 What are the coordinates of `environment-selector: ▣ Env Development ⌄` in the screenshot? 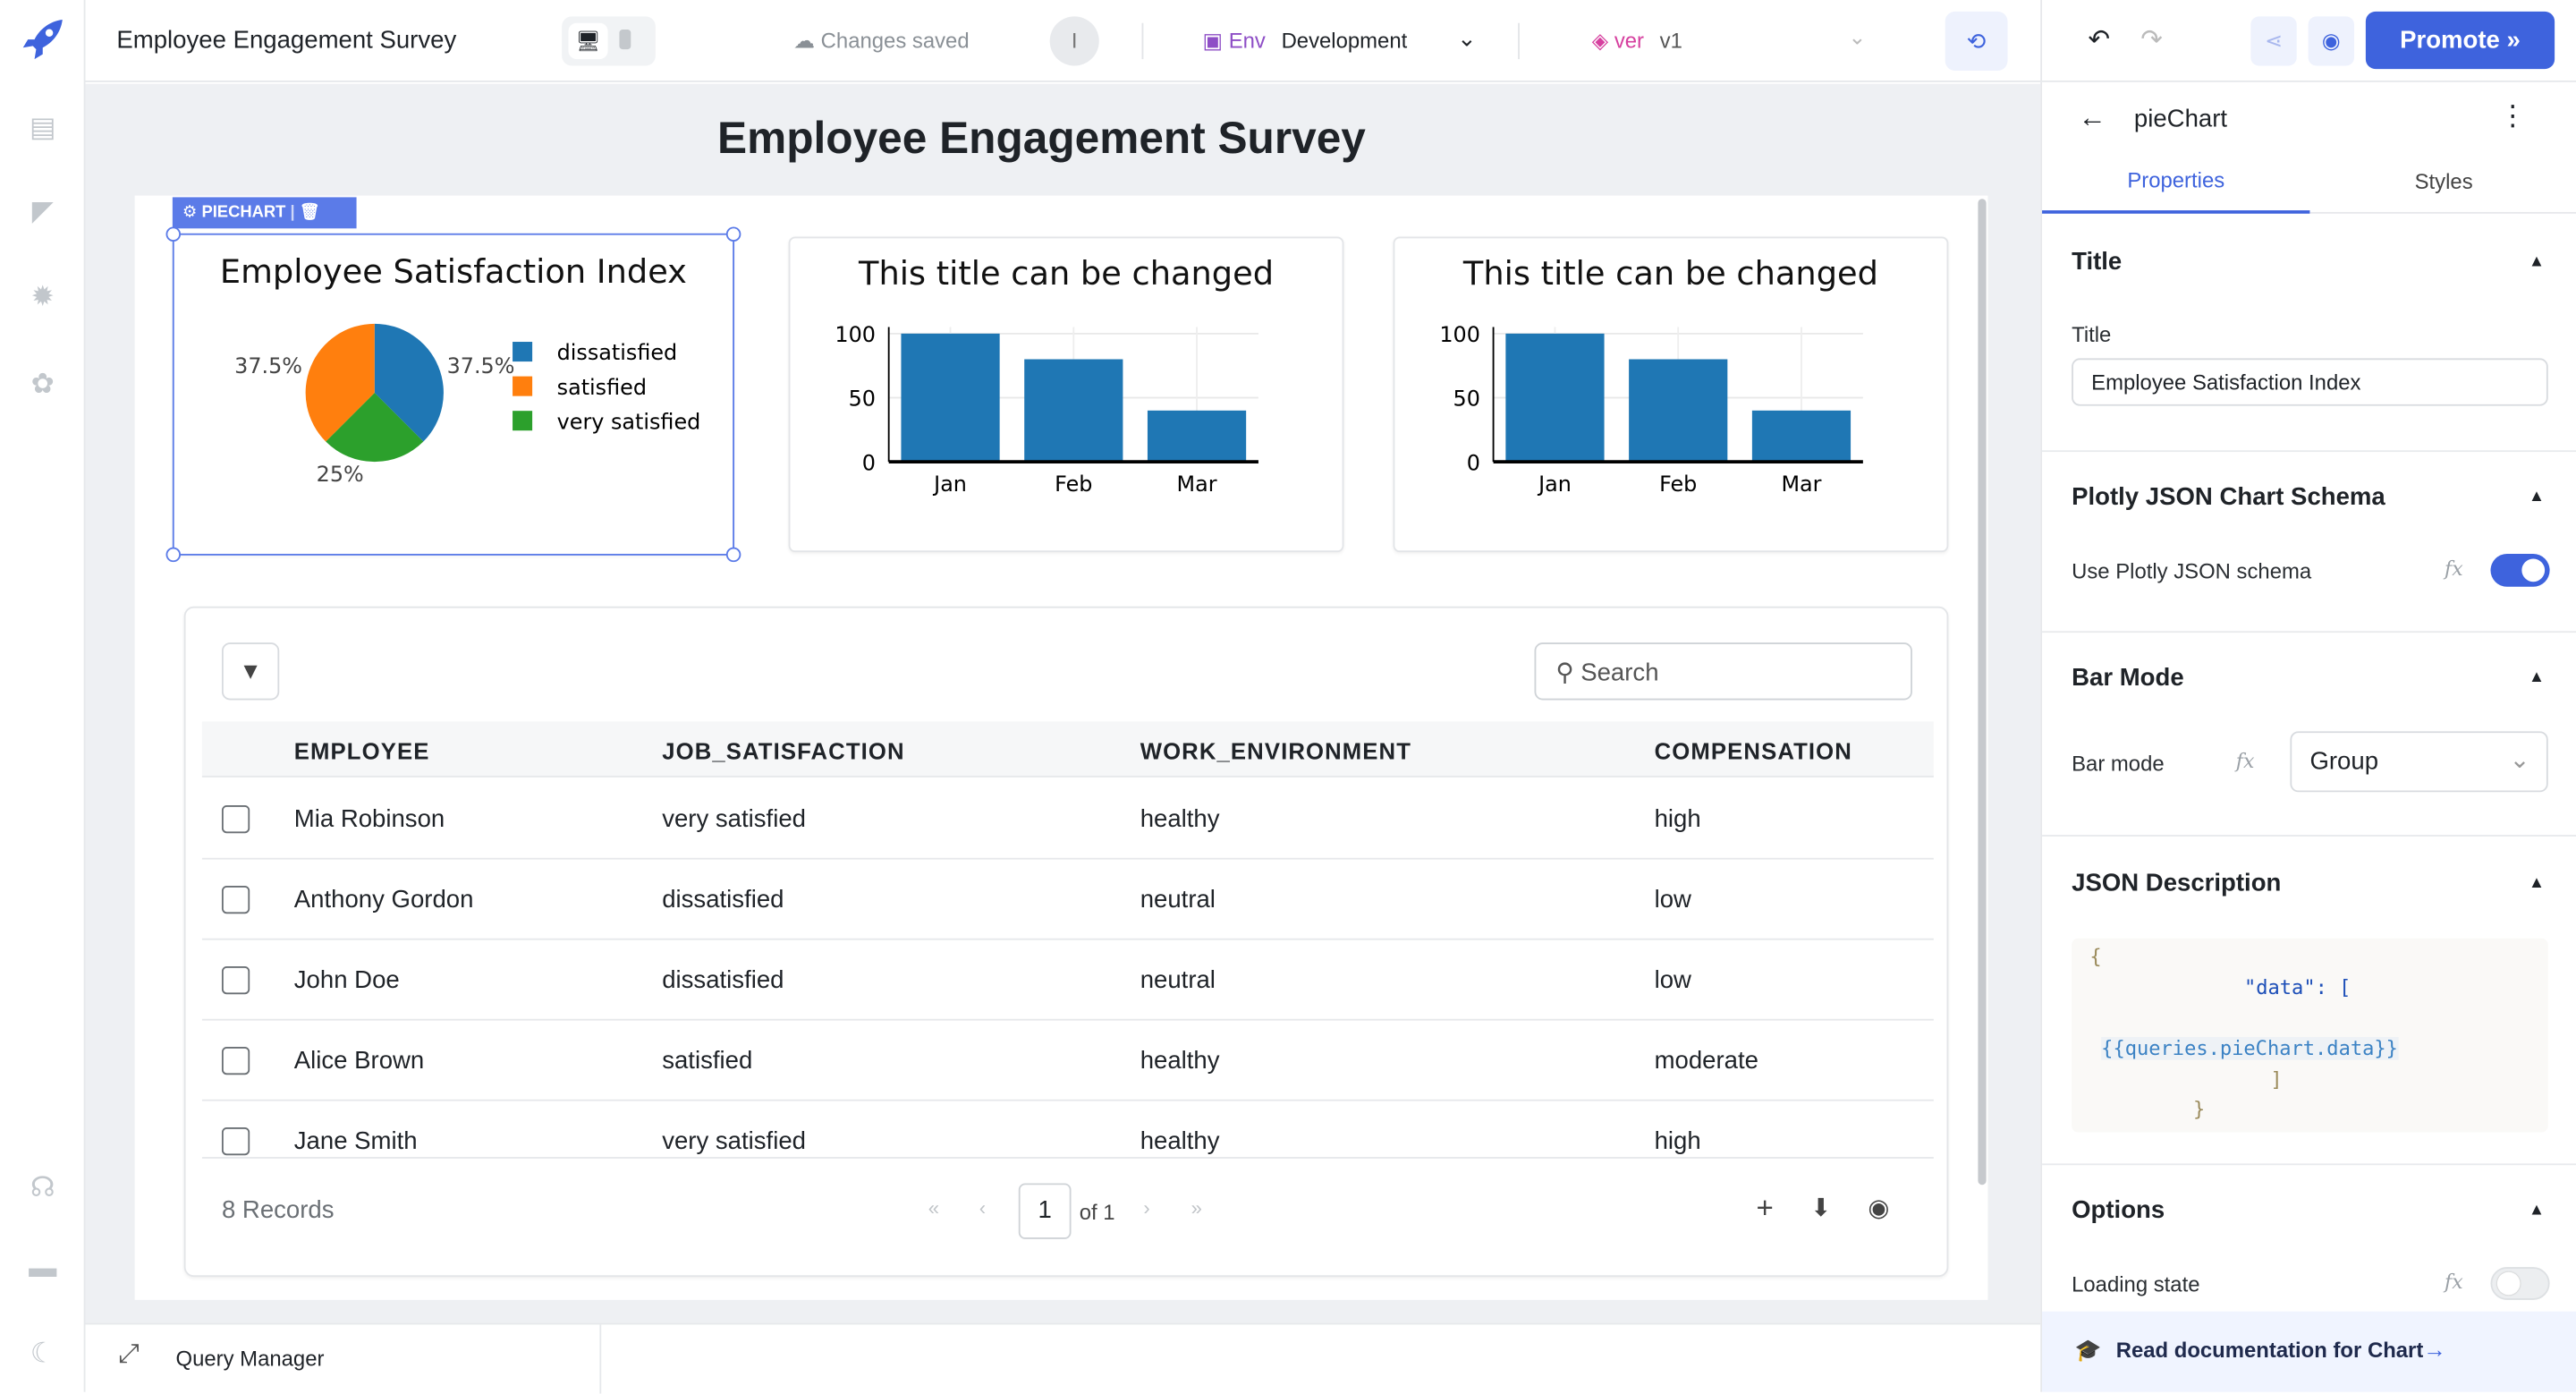 It's located at (1339, 39).